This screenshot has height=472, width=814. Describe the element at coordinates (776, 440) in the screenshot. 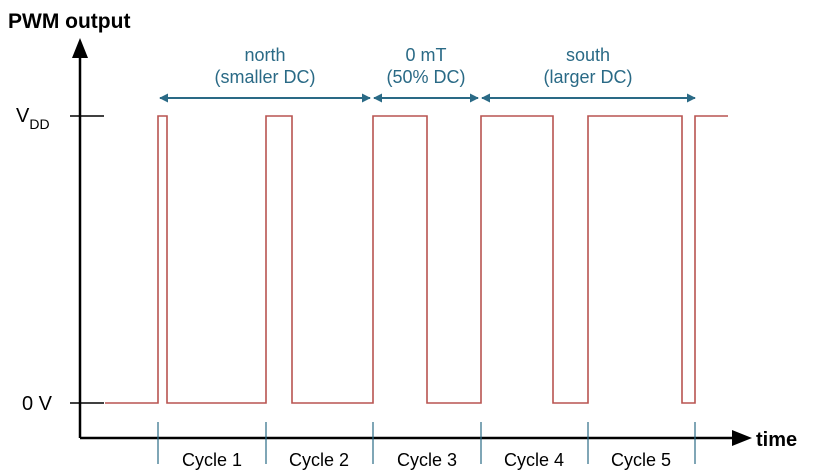

I see `x-axis-label: time` at that location.